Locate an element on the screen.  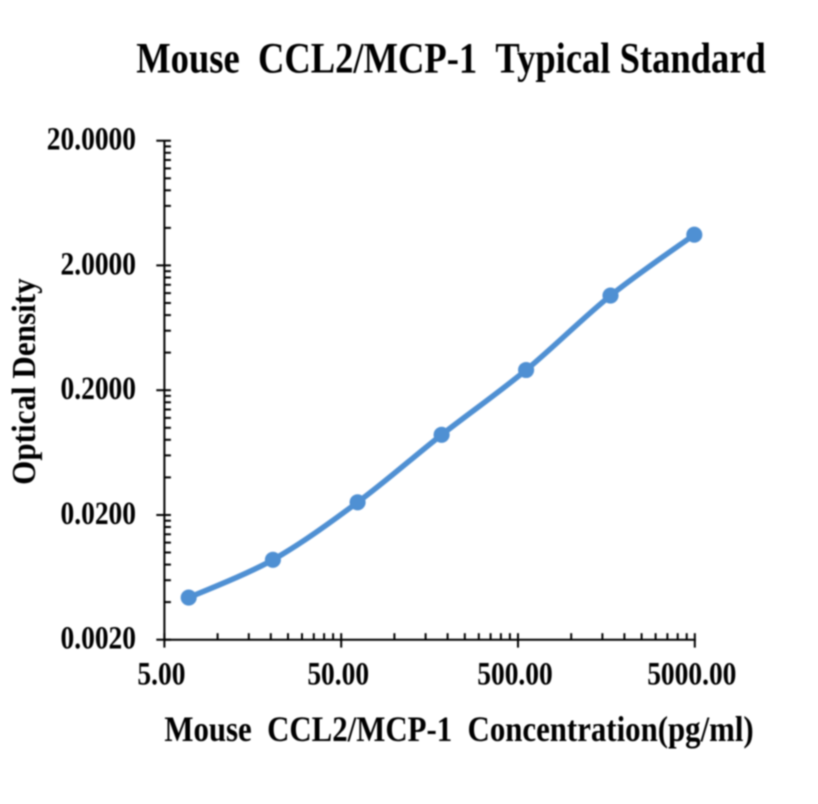
svg-text: 0.2000 is located at coordinates (98, 389).